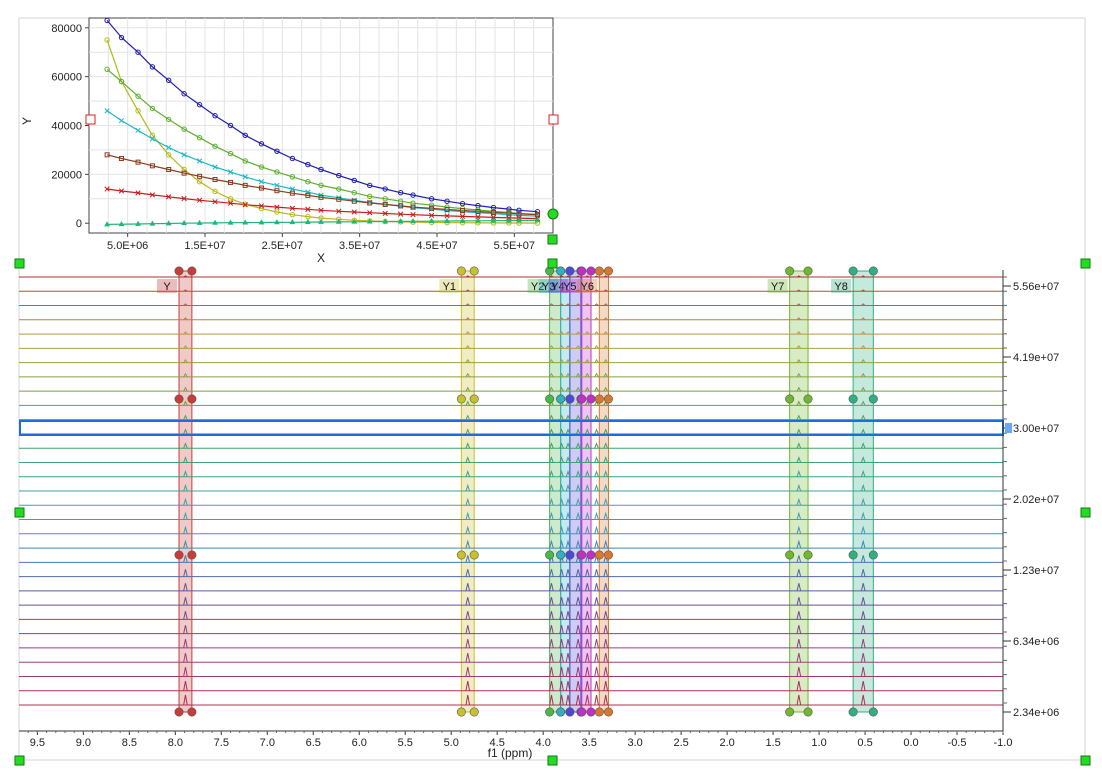 The width and height of the screenshot is (1102, 778). What do you see at coordinates (557, 287) in the screenshot?
I see `region-label: Y4` at bounding box center [557, 287].